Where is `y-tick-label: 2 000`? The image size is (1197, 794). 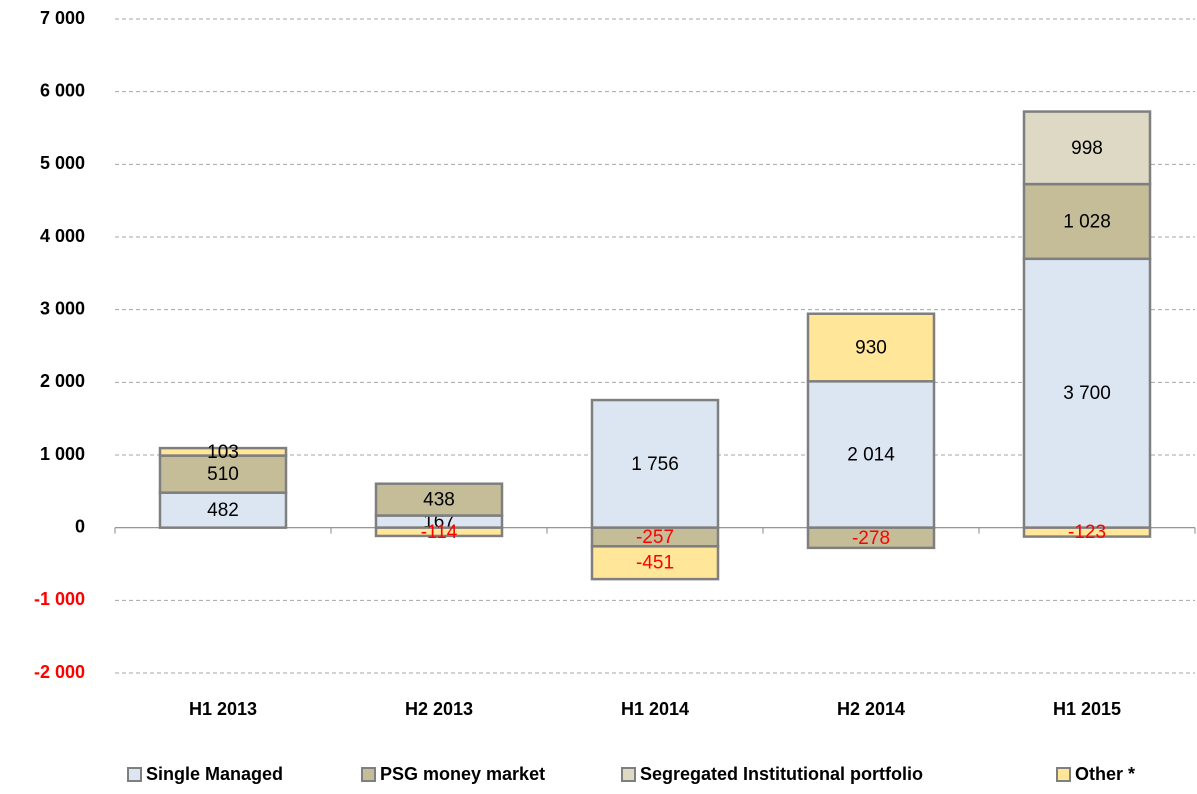 y-tick-label: 2 000 is located at coordinates (62, 381).